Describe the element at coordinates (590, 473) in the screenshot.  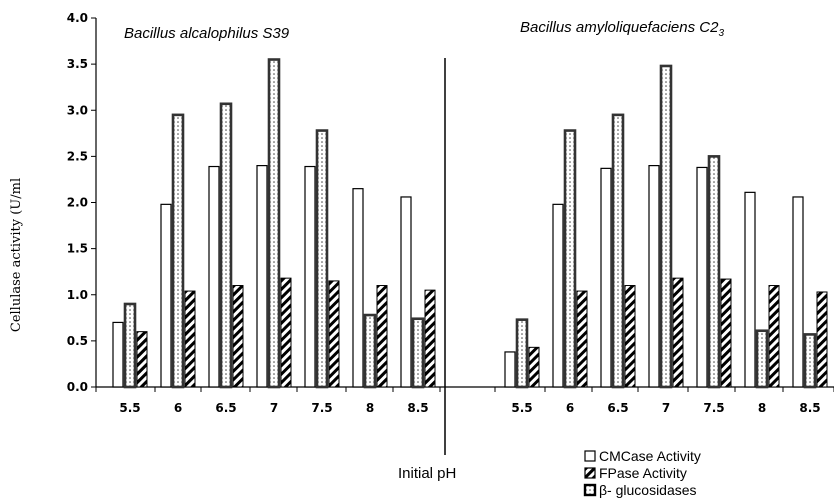
I see `legend-swatch-fpase` at that location.